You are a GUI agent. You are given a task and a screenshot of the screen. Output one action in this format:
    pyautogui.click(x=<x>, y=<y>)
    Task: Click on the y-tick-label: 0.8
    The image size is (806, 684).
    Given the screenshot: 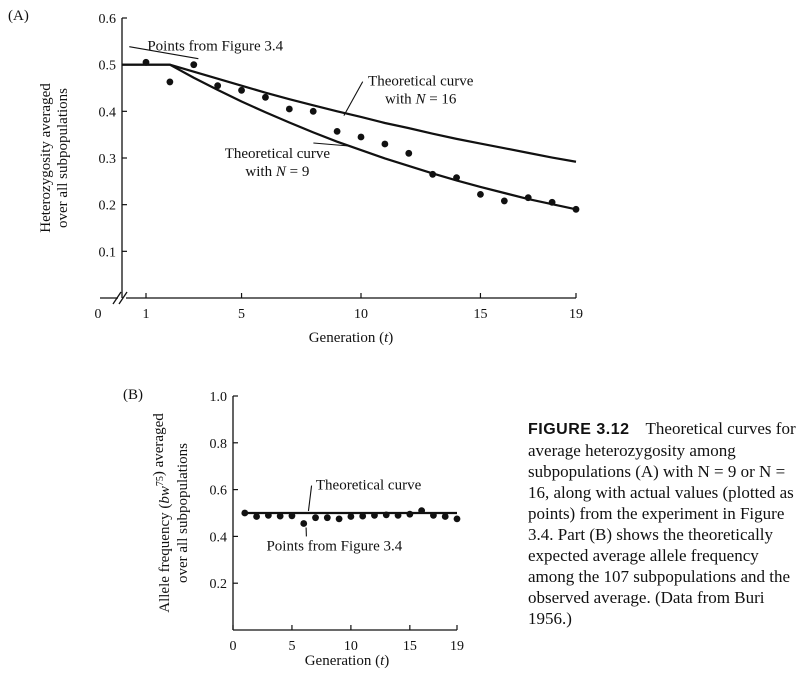 What is the action you would take?
    pyautogui.click(x=219, y=444)
    